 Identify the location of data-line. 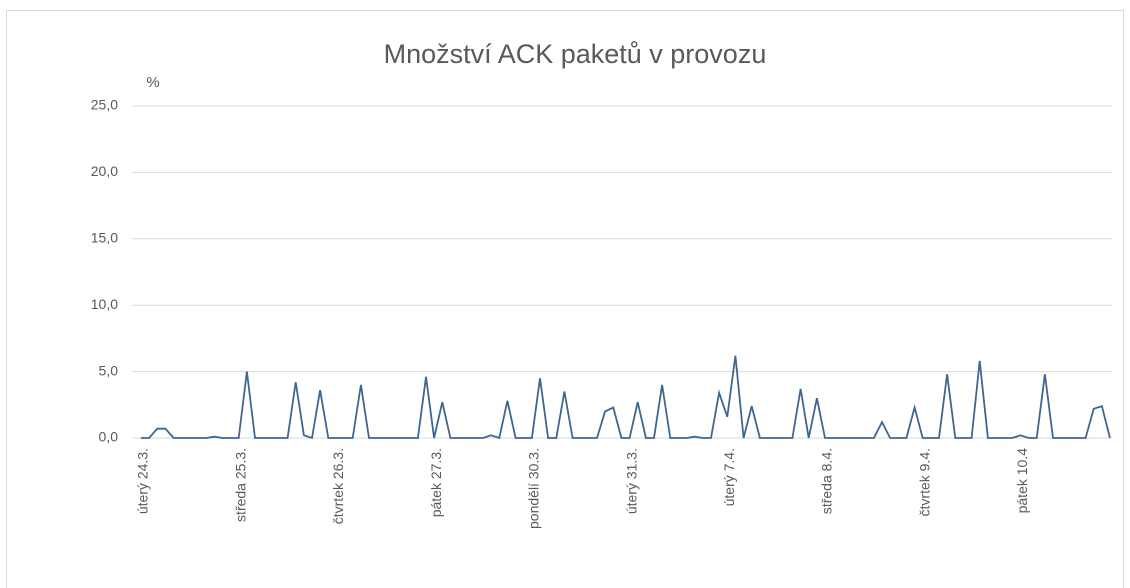
(626, 397).